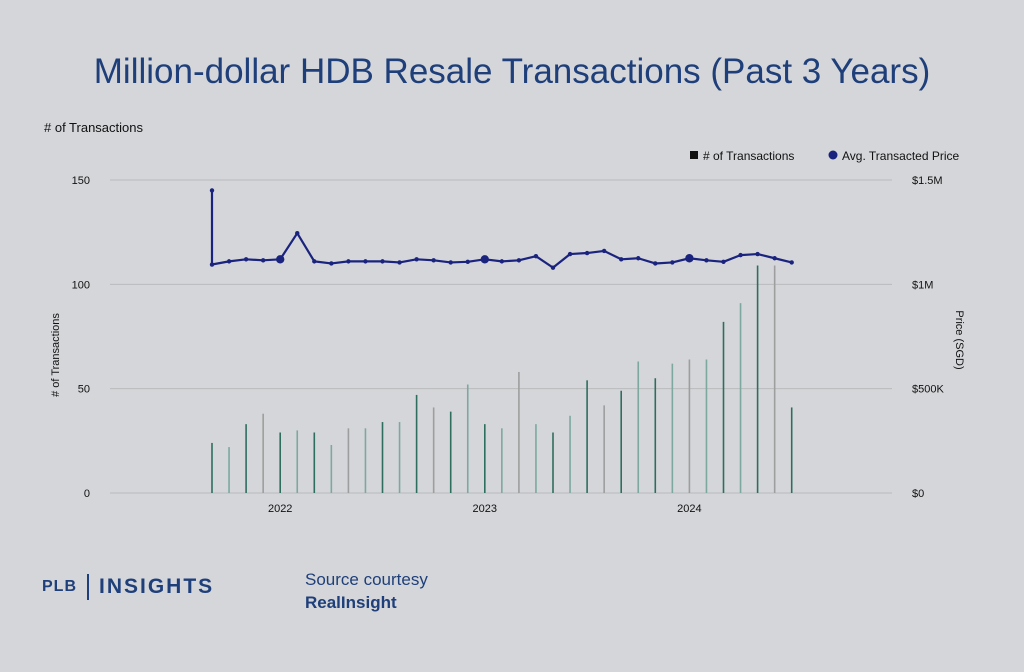  Describe the element at coordinates (93, 127) in the screenshot. I see `top-left-axis-label: # of Transactions` at that location.